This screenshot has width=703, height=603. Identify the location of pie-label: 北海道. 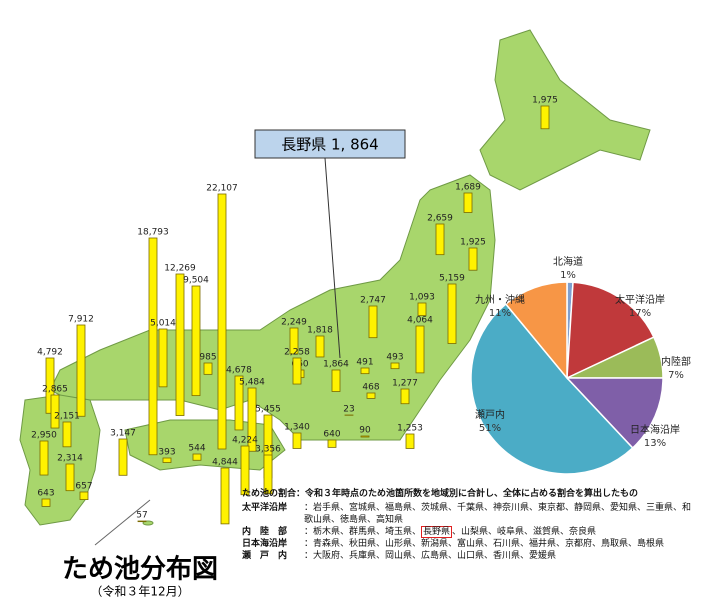
(568, 261).